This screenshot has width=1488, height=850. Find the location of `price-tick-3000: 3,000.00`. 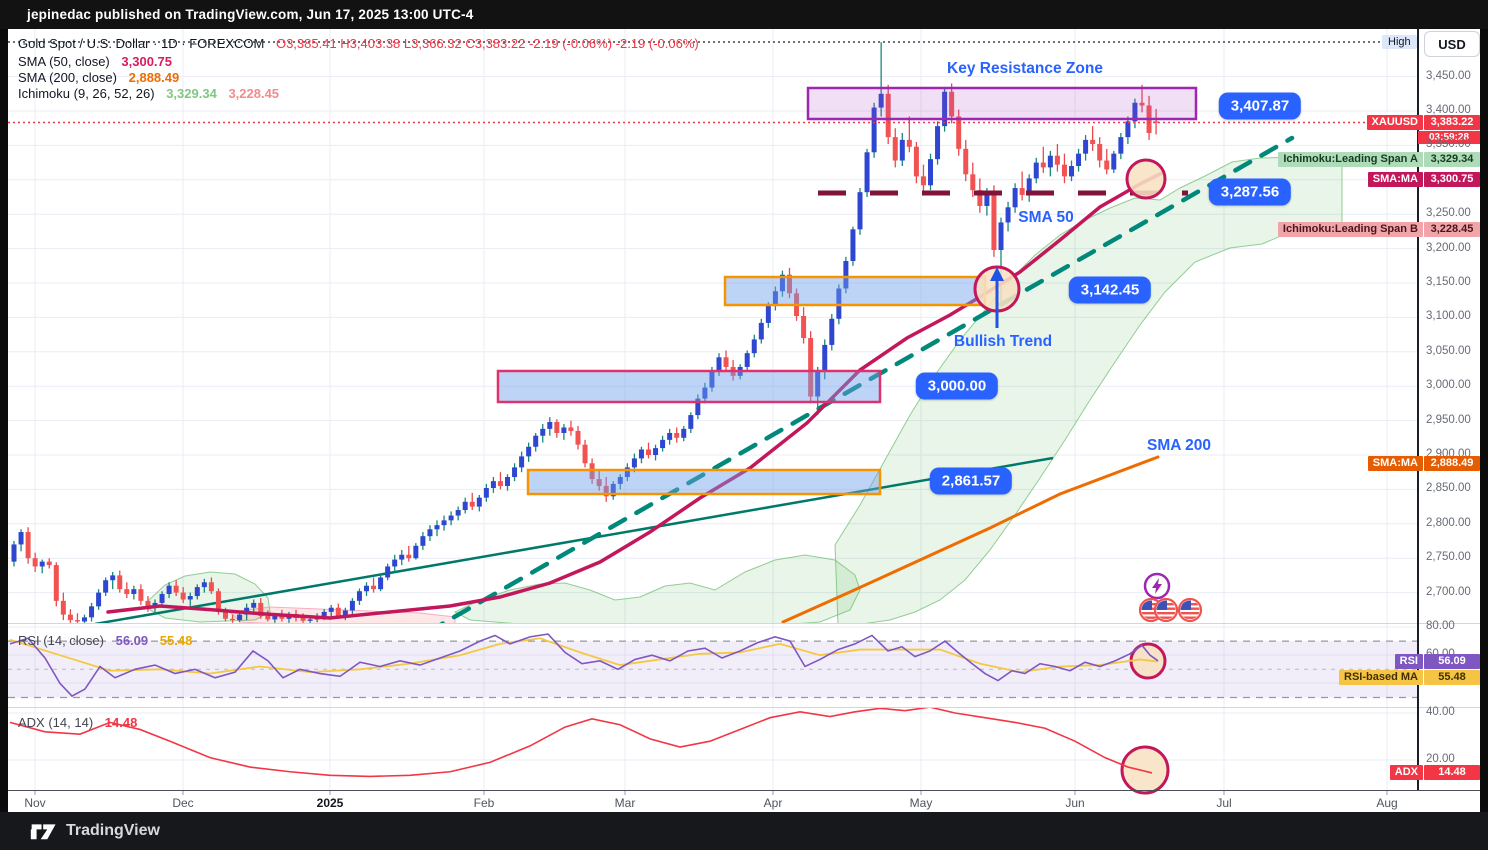

price-tick-3000: 3,000.00 is located at coordinates (1448, 385).